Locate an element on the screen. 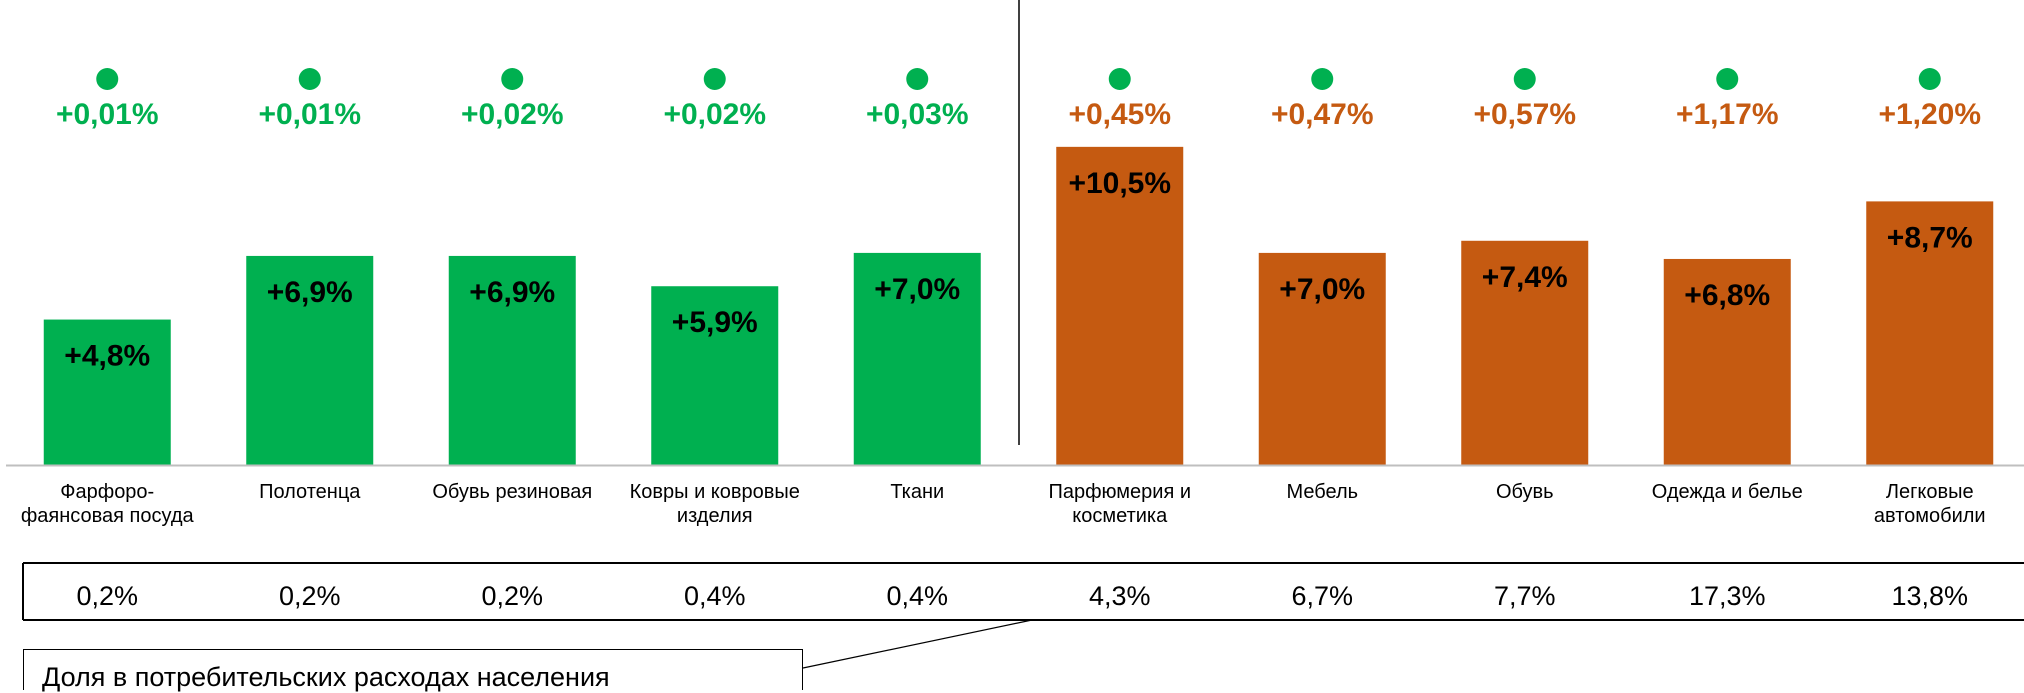  value-label-10: +8,7% is located at coordinates (1930, 237).